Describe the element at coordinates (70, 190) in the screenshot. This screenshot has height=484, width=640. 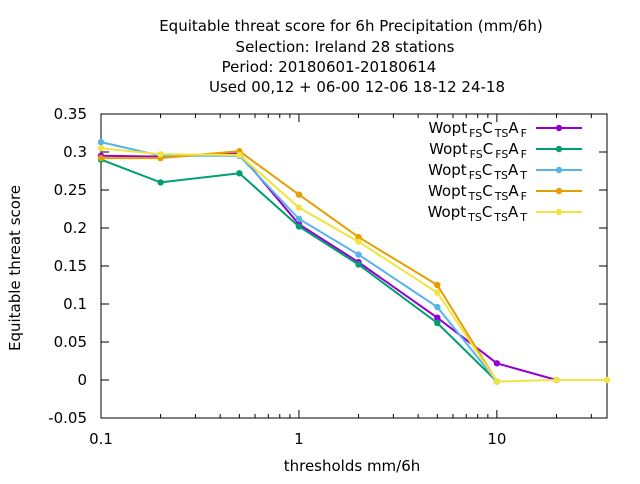
I see `y-tick-label: 0.25` at that location.